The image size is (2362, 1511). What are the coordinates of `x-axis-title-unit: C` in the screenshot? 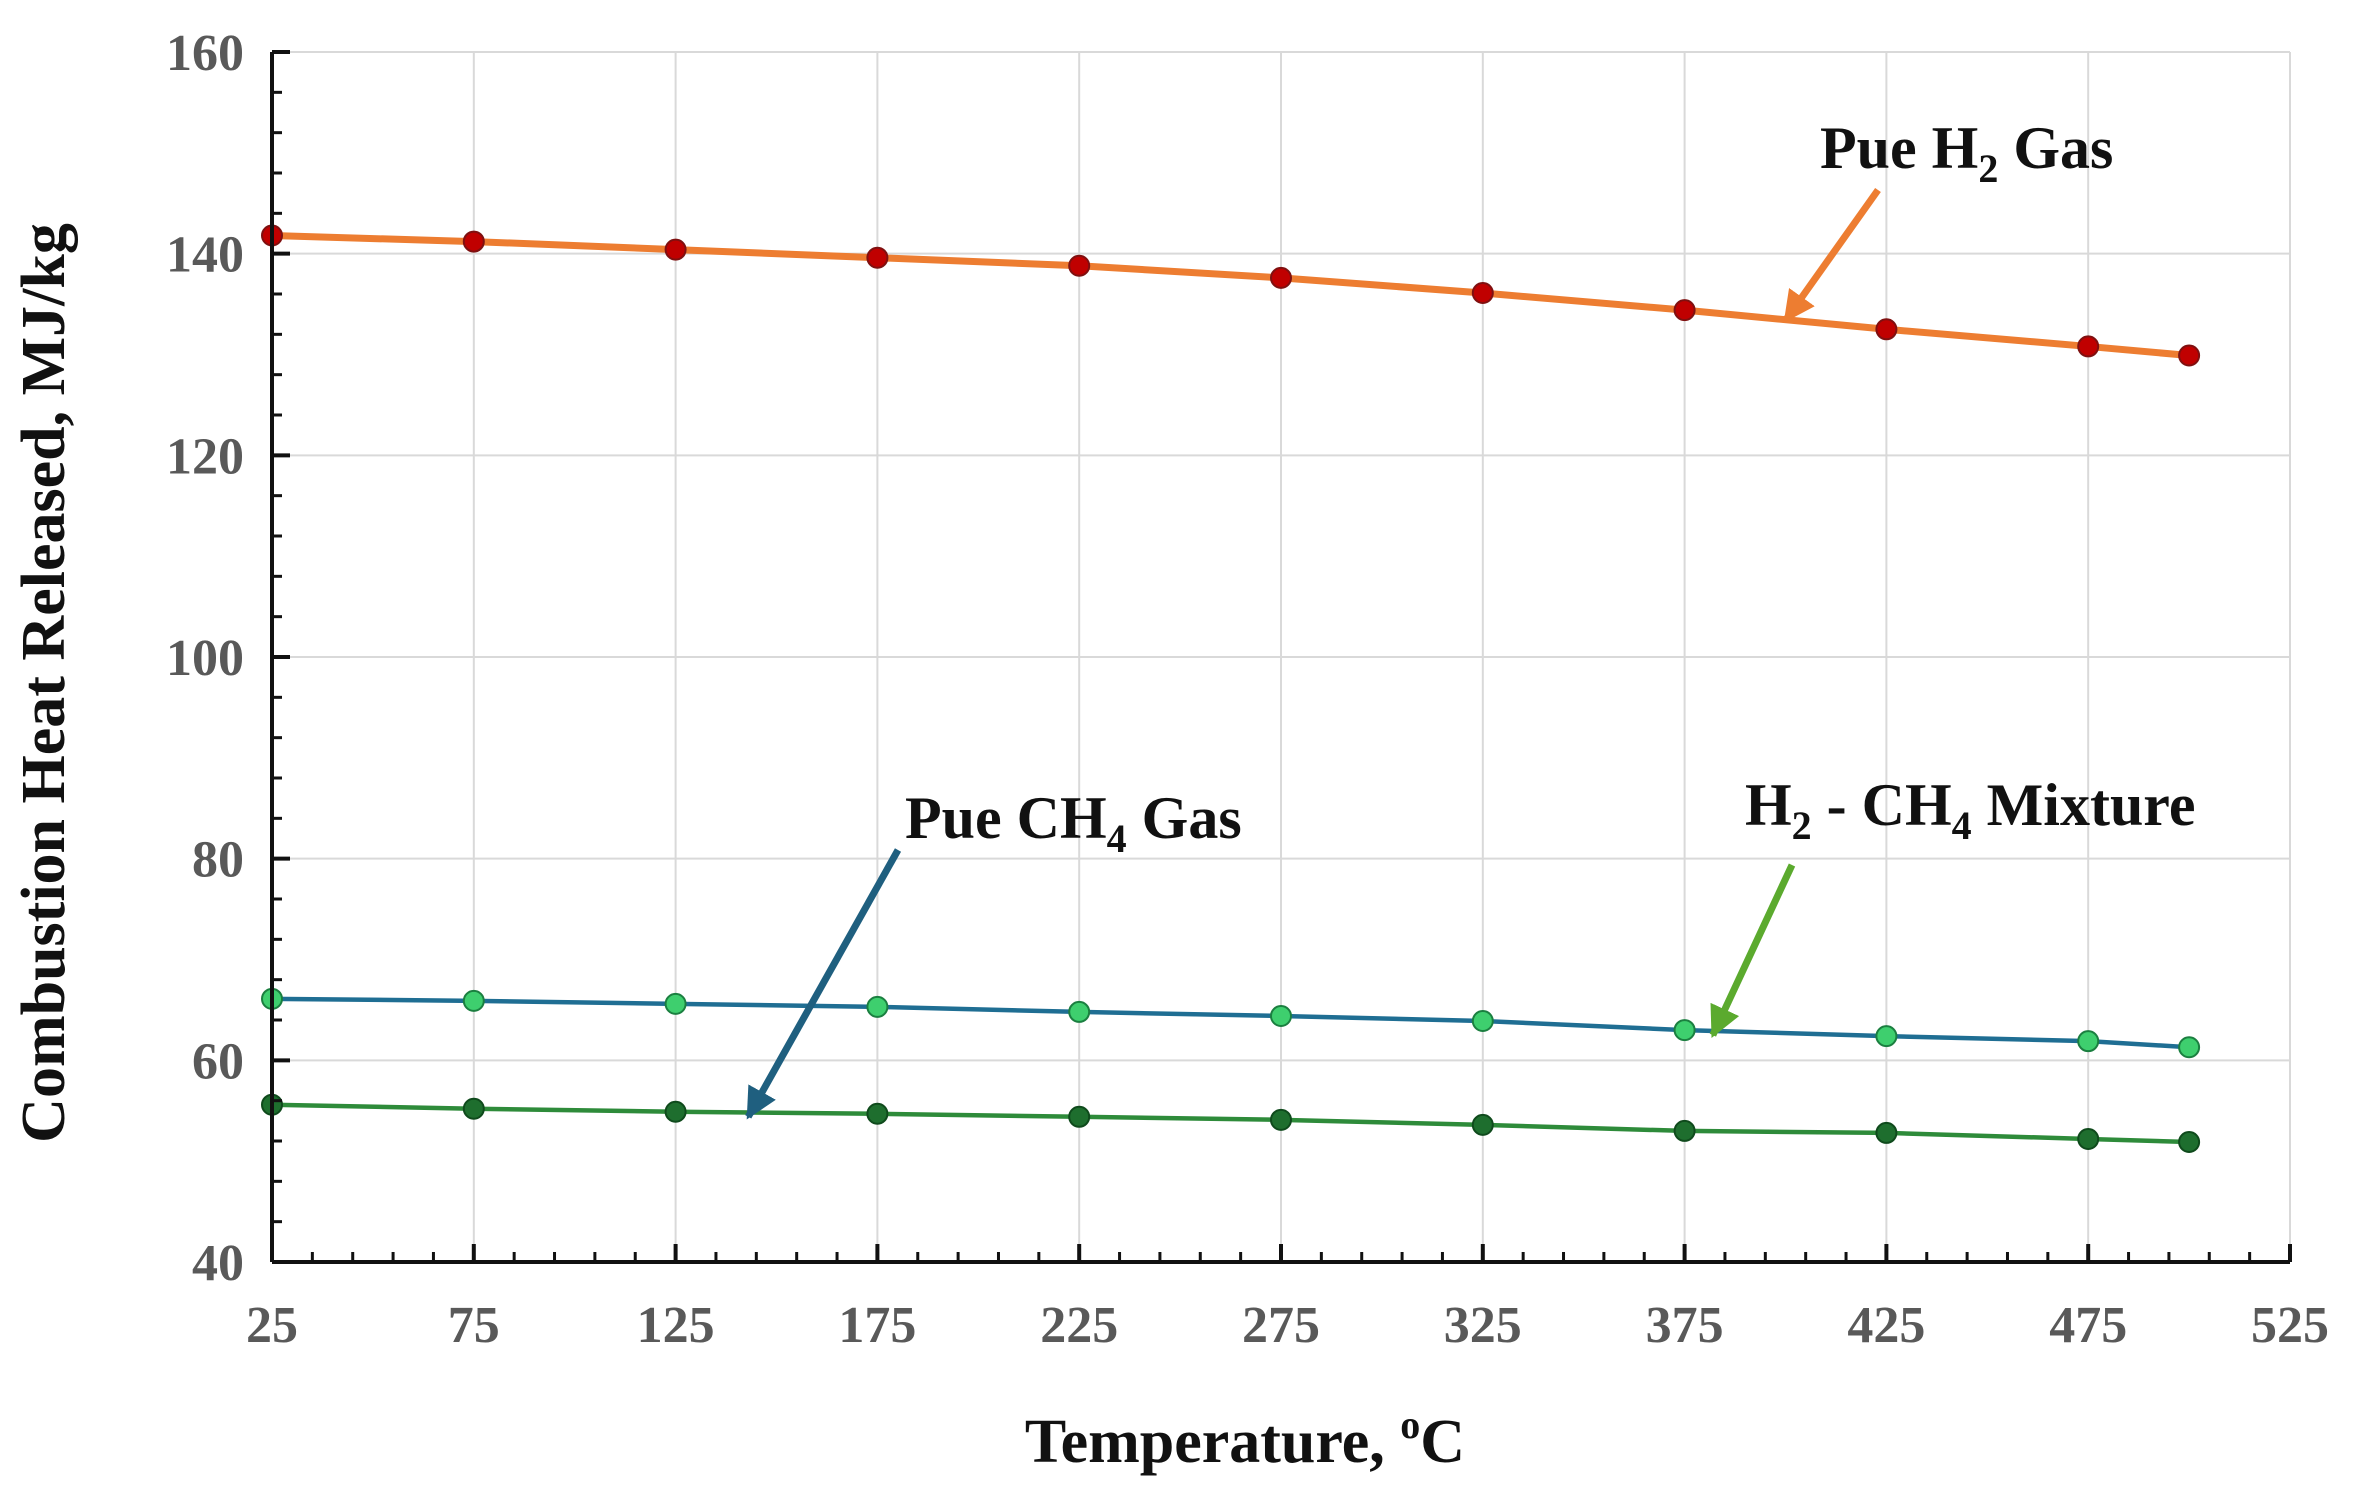 It's located at (1442, 1442).